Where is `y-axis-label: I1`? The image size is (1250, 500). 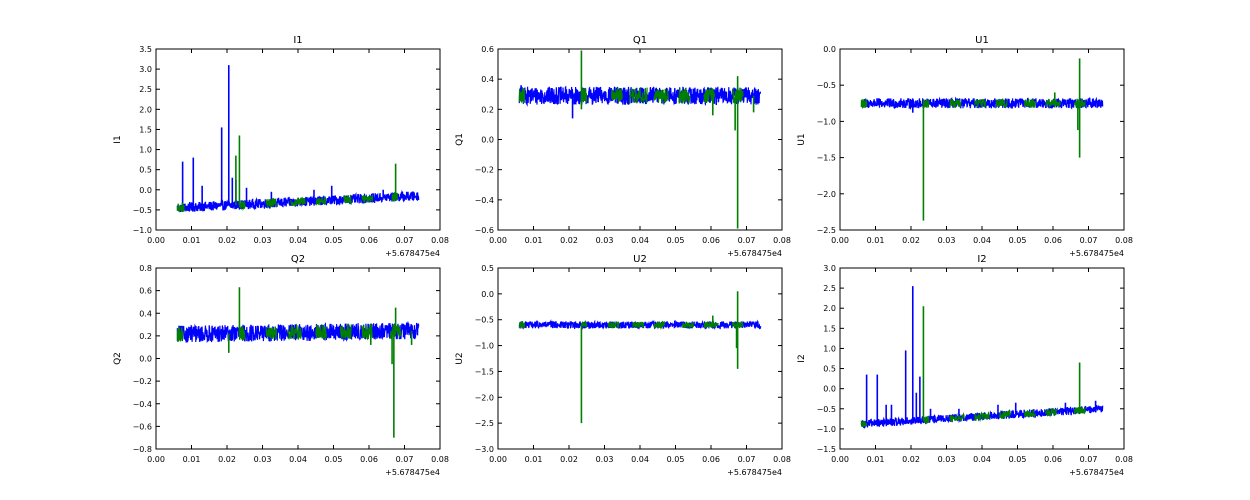 y-axis-label: I1 is located at coordinates (118, 139).